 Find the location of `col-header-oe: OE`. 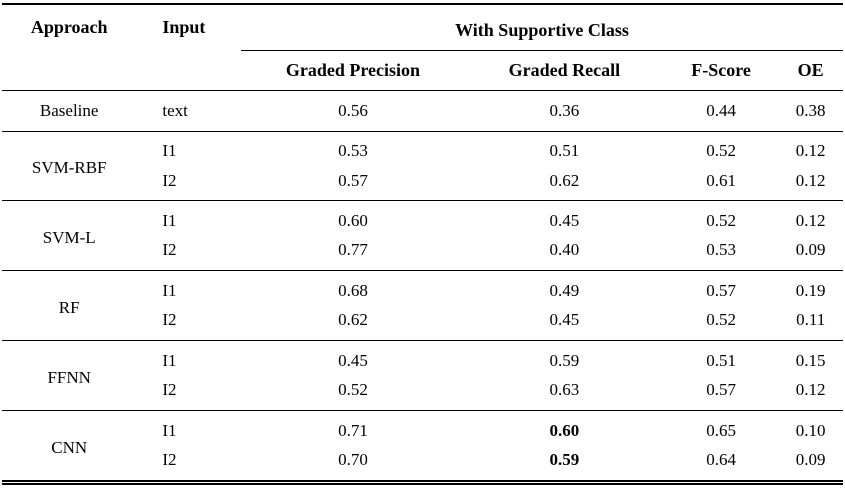

col-header-oe: OE is located at coordinates (810, 70).